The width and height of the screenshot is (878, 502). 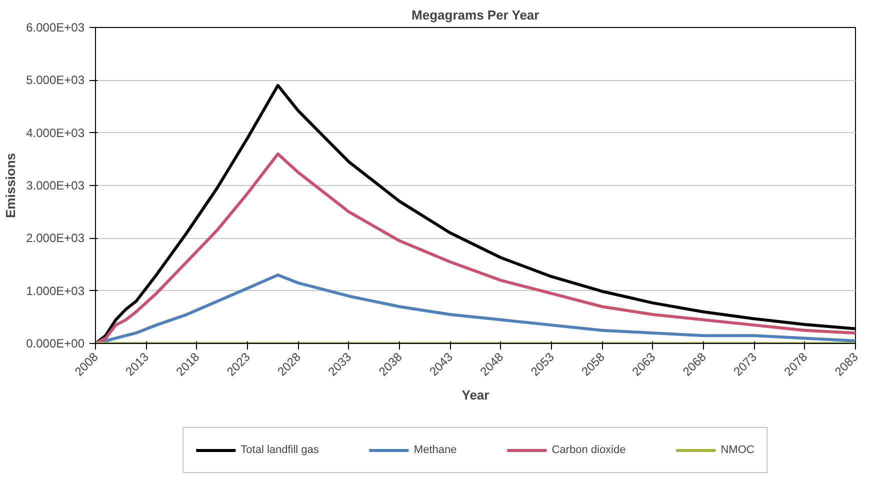 I want to click on y-tick-label: 0.000E+00, so click(x=55, y=343).